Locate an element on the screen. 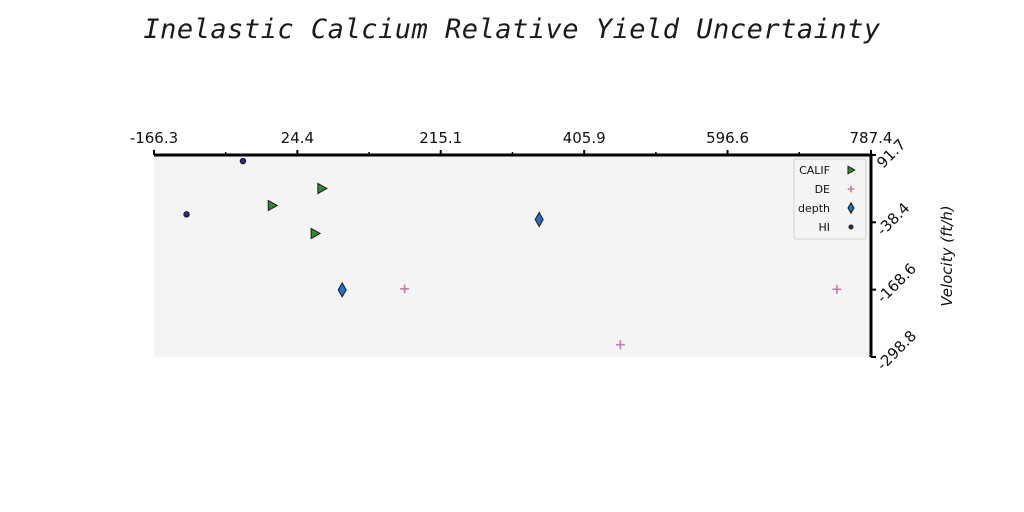 Image resolution: width=1024 pixels, height=512 pixels. legend-marker-hi is located at coordinates (851, 227).